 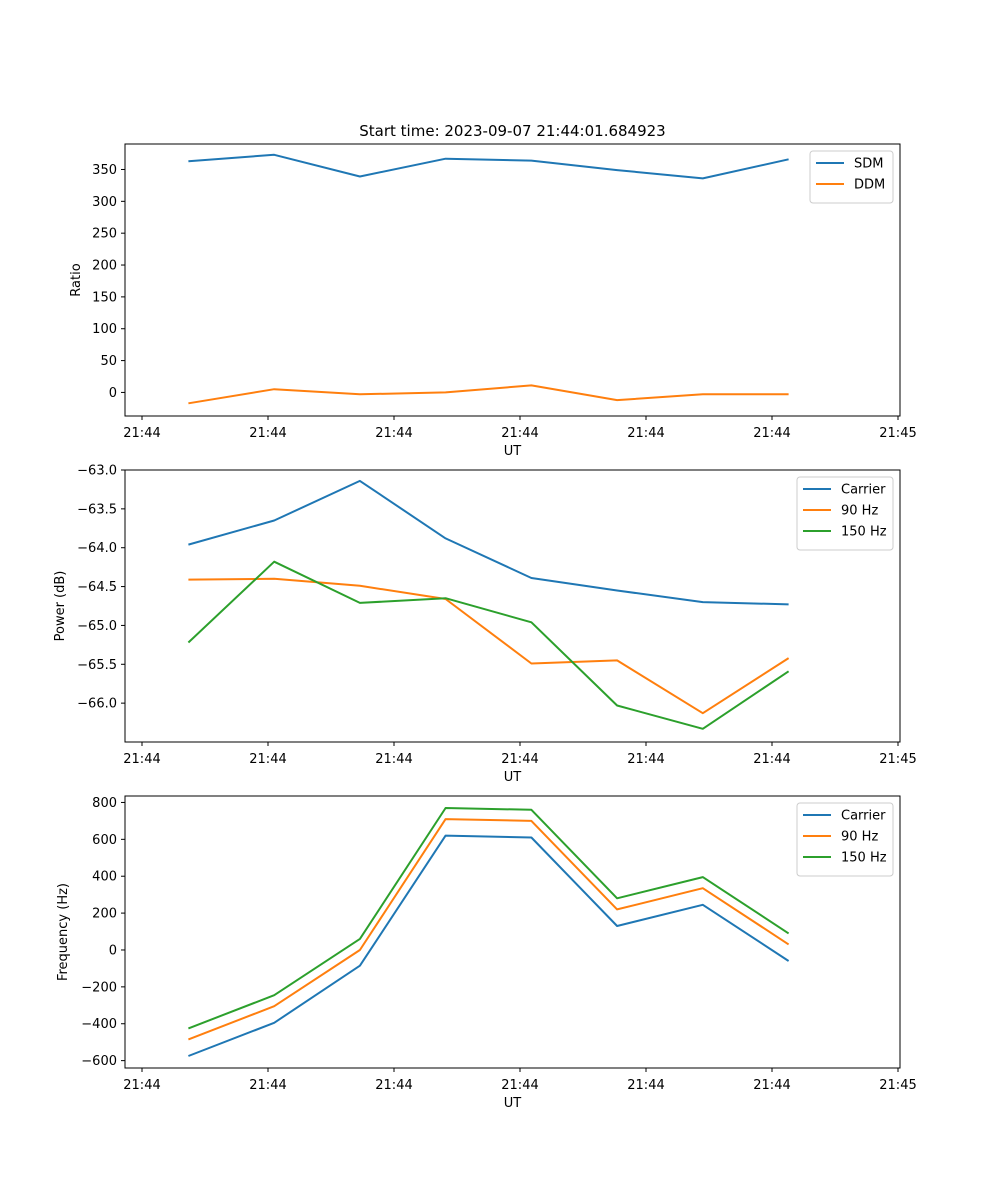 I want to click on y-tick-label: 50, so click(x=108, y=361).